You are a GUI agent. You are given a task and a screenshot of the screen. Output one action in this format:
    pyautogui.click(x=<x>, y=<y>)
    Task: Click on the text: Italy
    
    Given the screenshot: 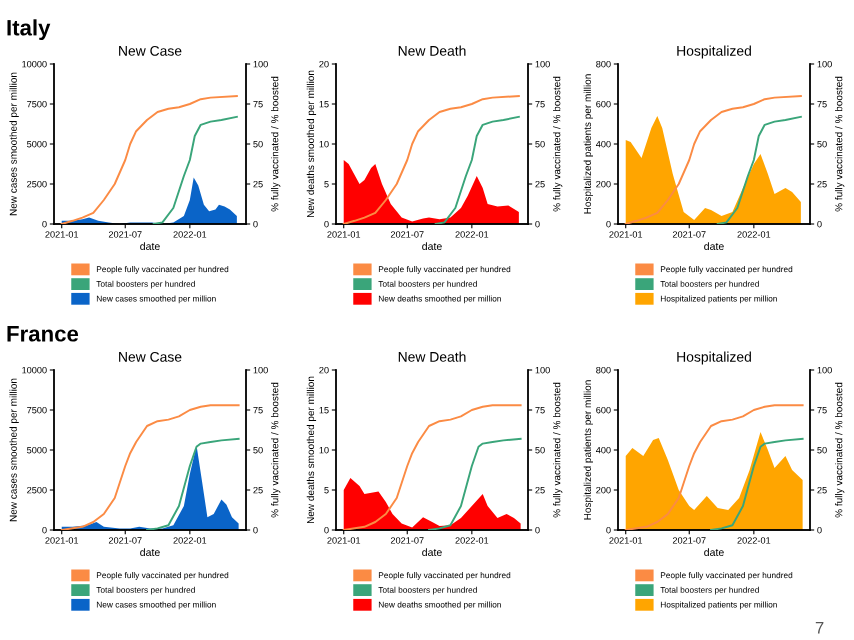 What is the action you would take?
    pyautogui.click(x=29, y=29)
    